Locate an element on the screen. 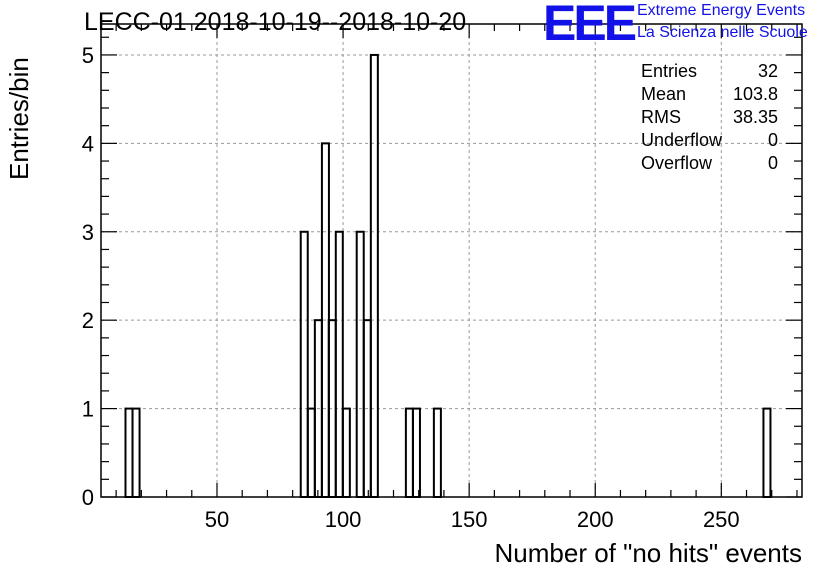 This screenshot has height=572, width=836. stat-value: 103.8 is located at coordinates (755, 94).